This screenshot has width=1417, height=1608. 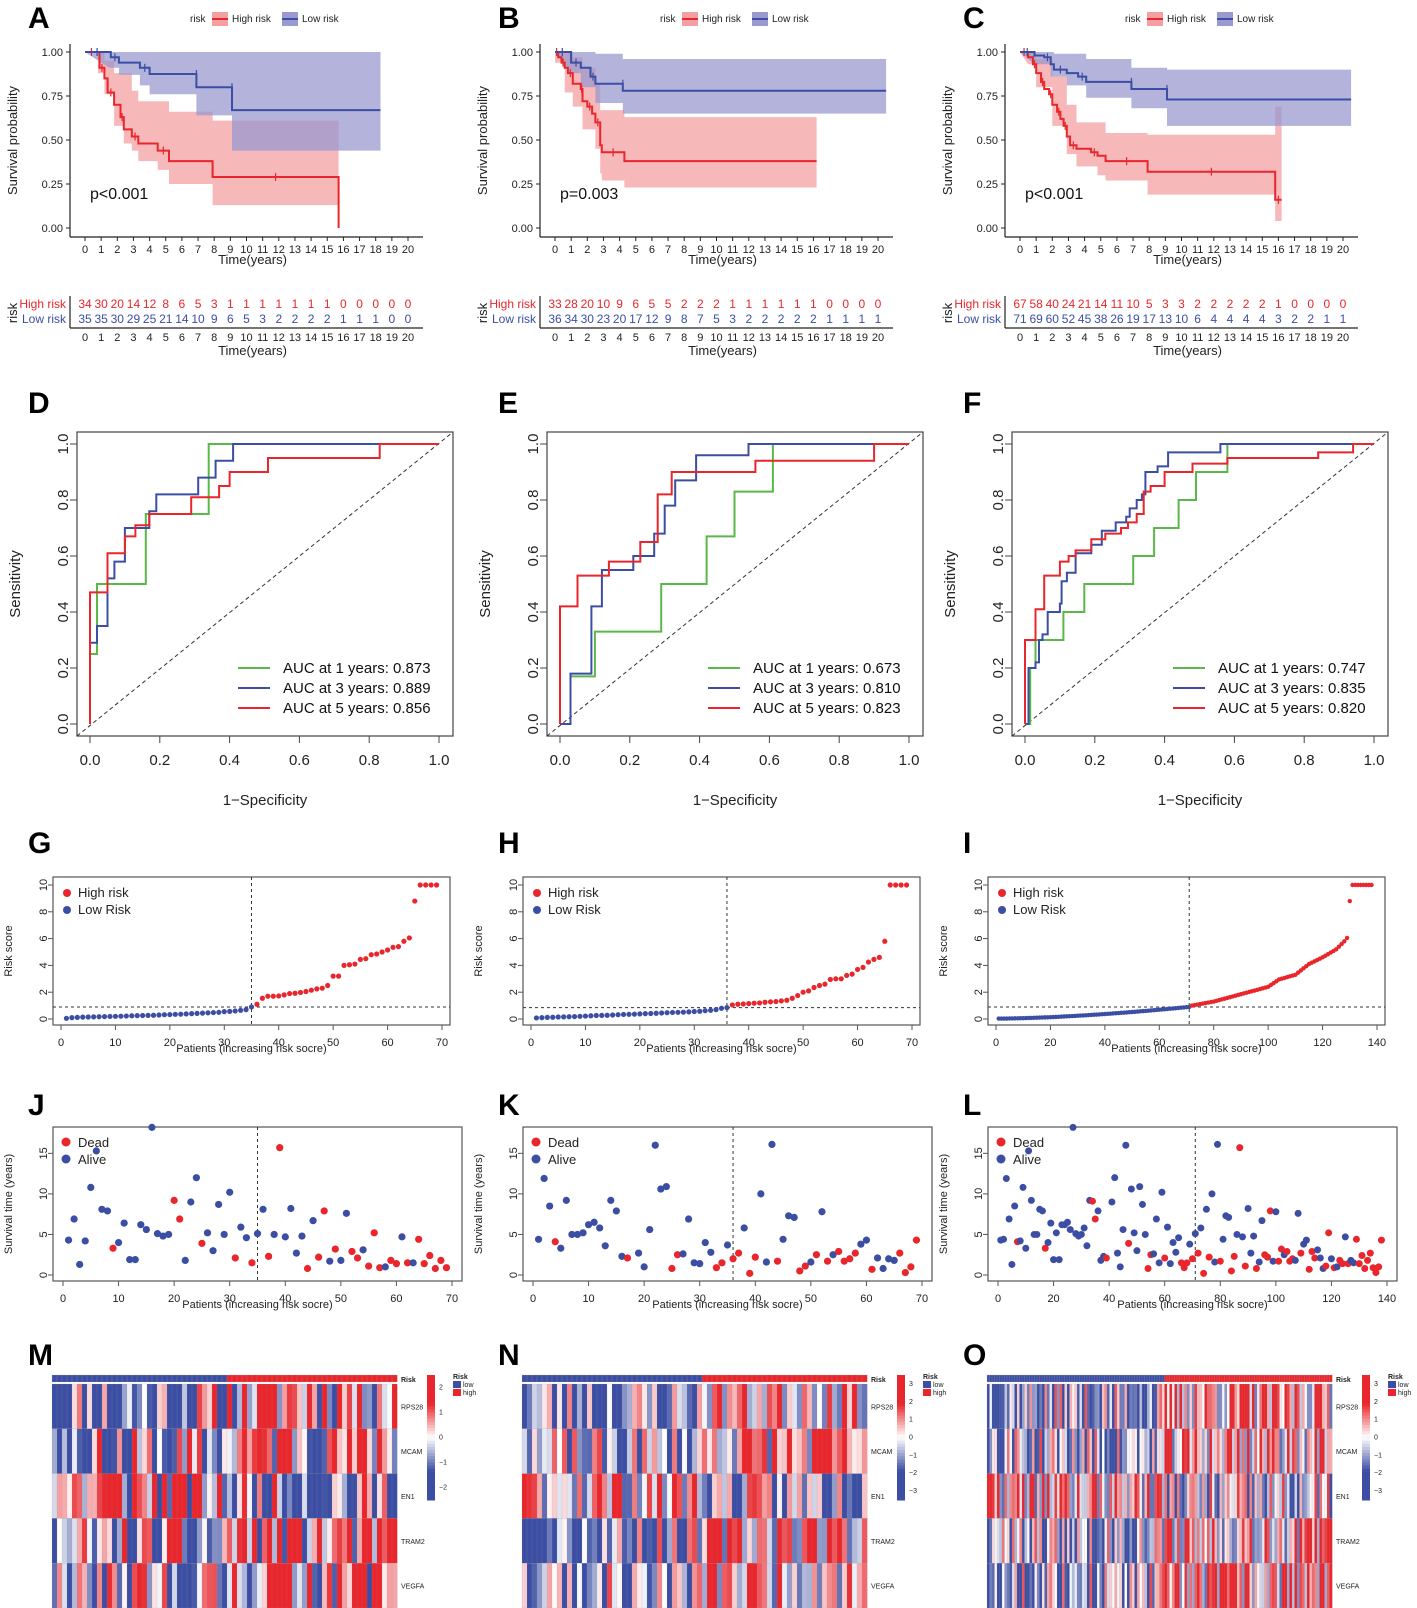 What do you see at coordinates (134, 319) in the screenshot?
I see `risk-count: 29` at bounding box center [134, 319].